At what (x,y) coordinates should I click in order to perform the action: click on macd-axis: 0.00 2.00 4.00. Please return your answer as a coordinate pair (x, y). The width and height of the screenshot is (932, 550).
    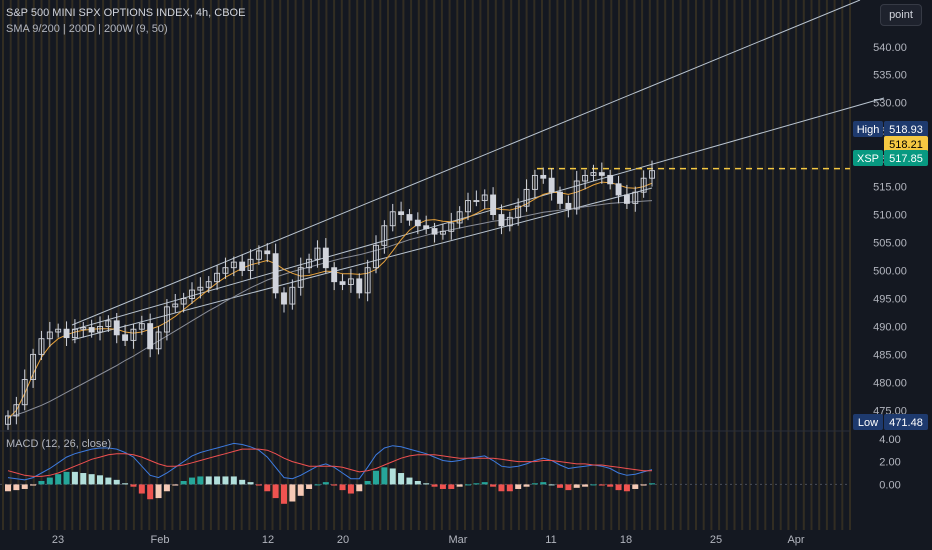
    Looking at the image, I should click on (889, 463).